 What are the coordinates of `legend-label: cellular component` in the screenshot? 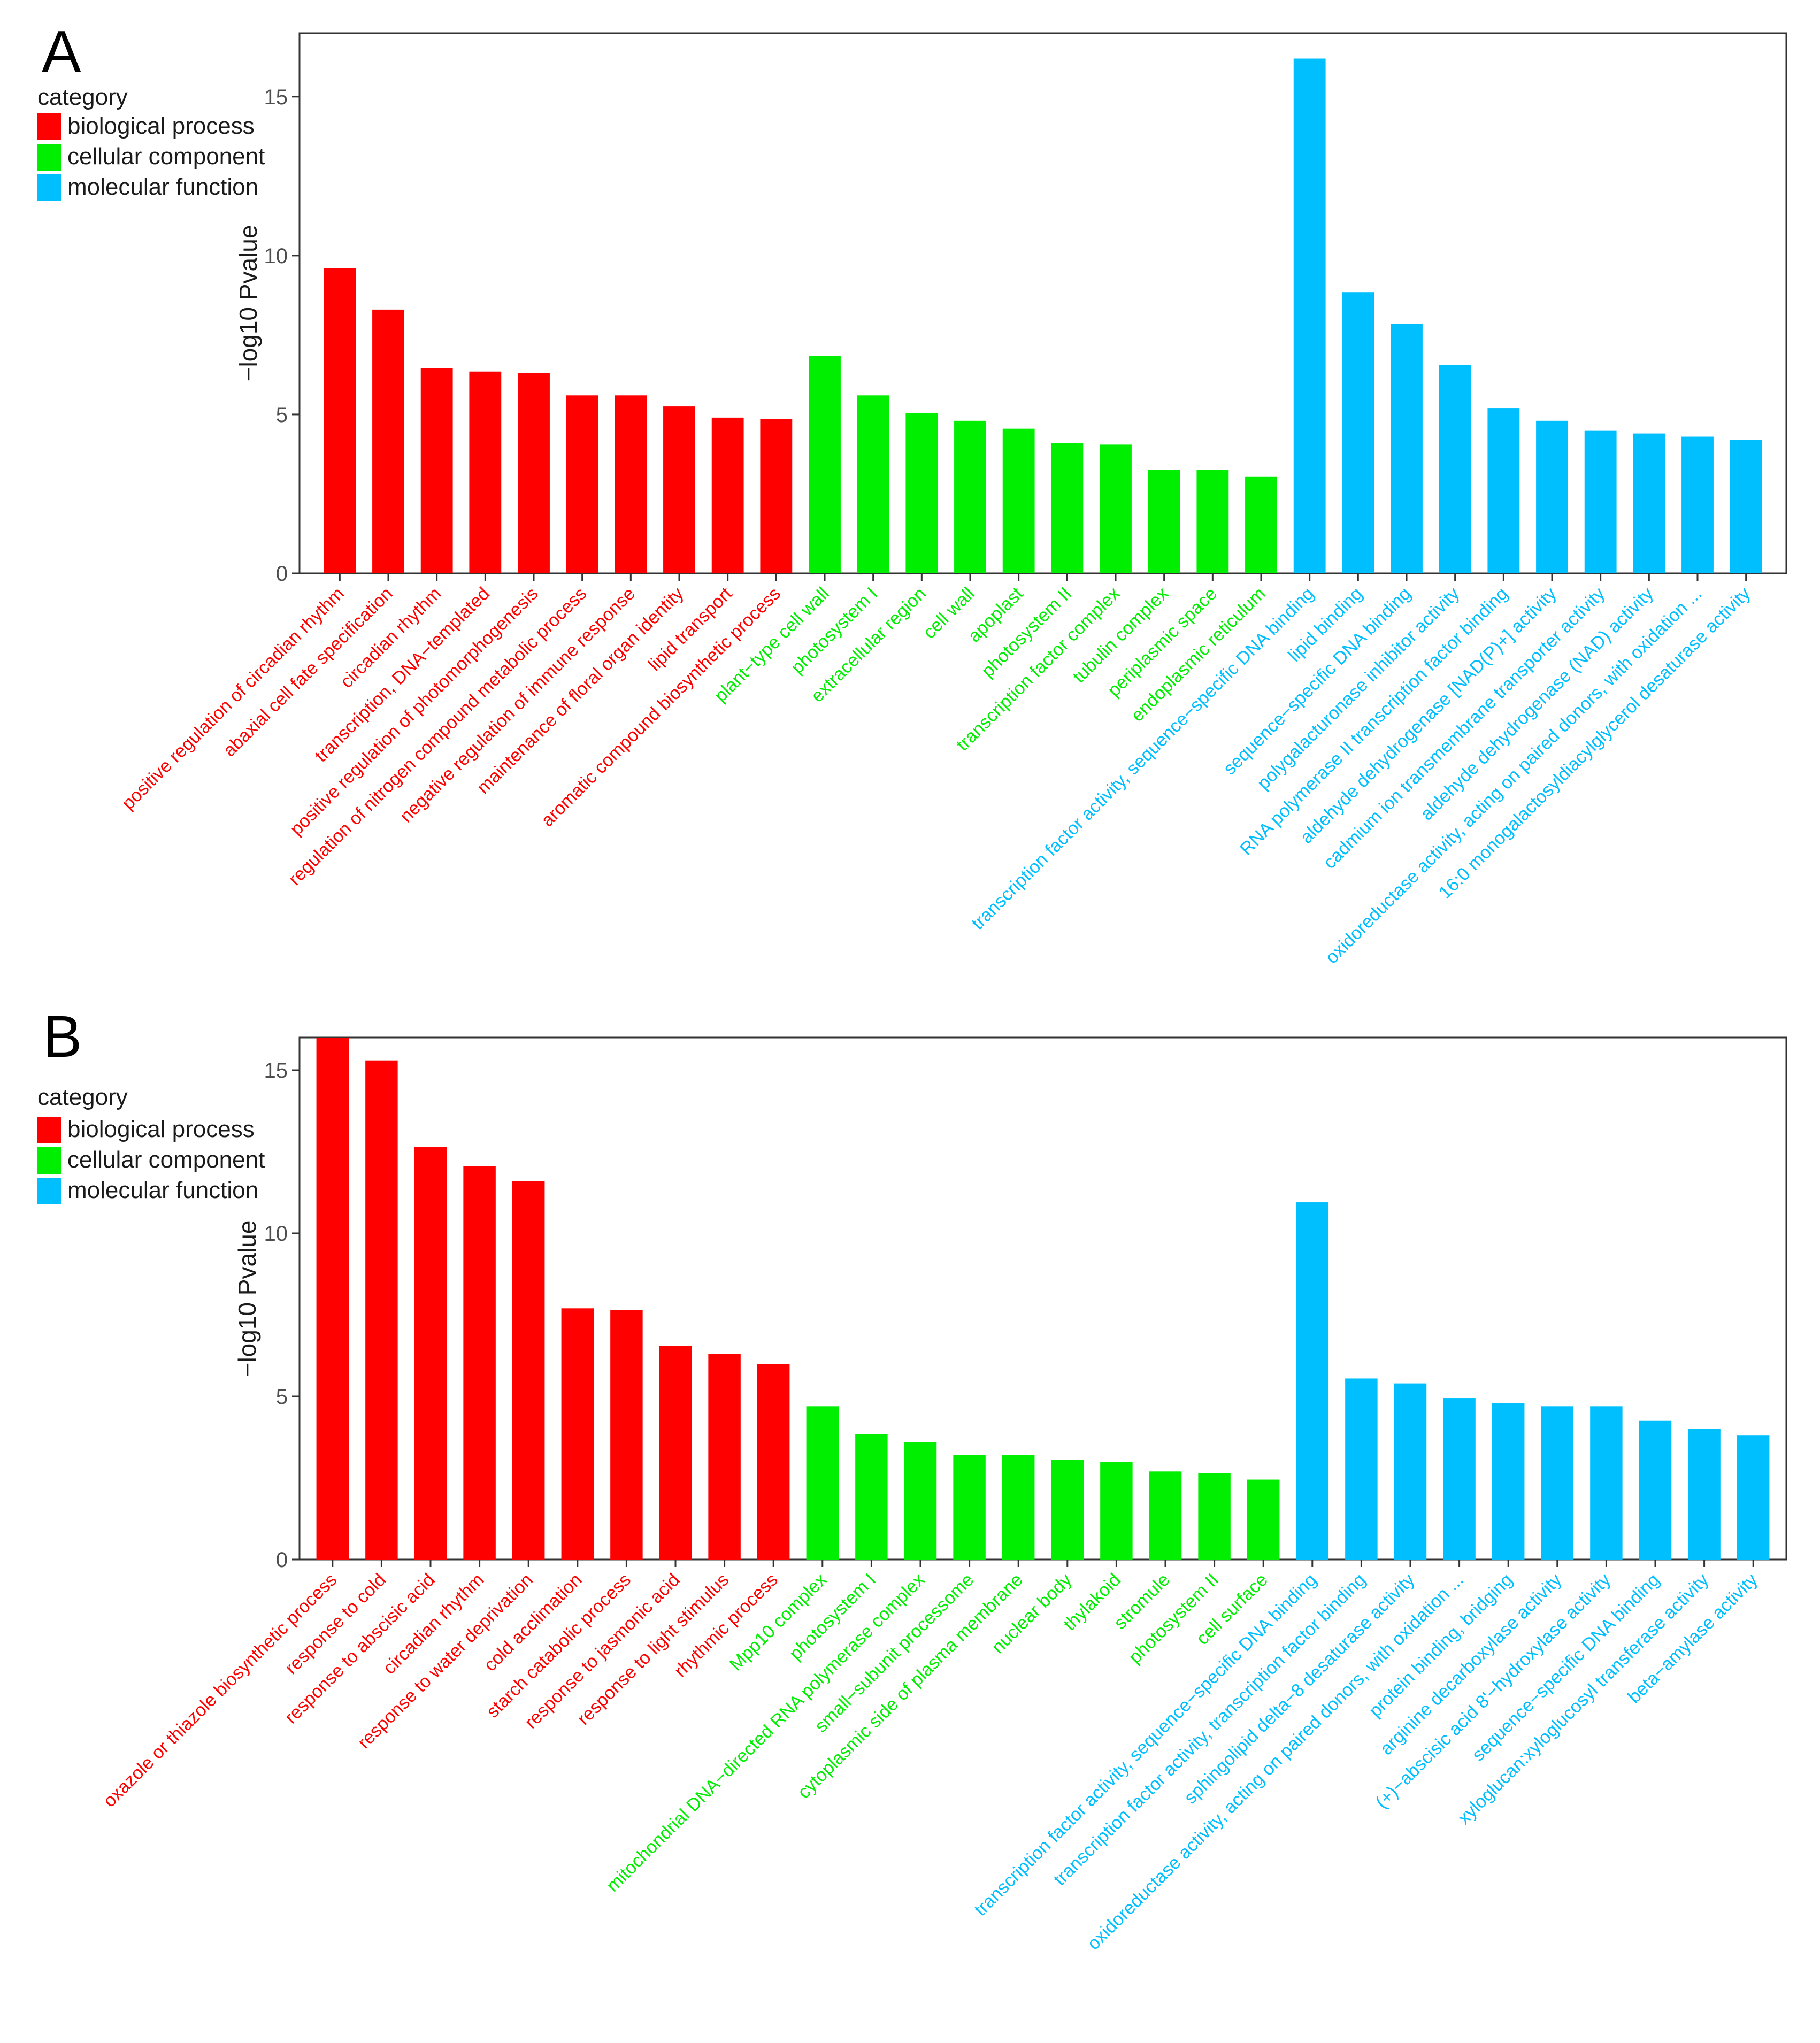 It's located at (166, 1160).